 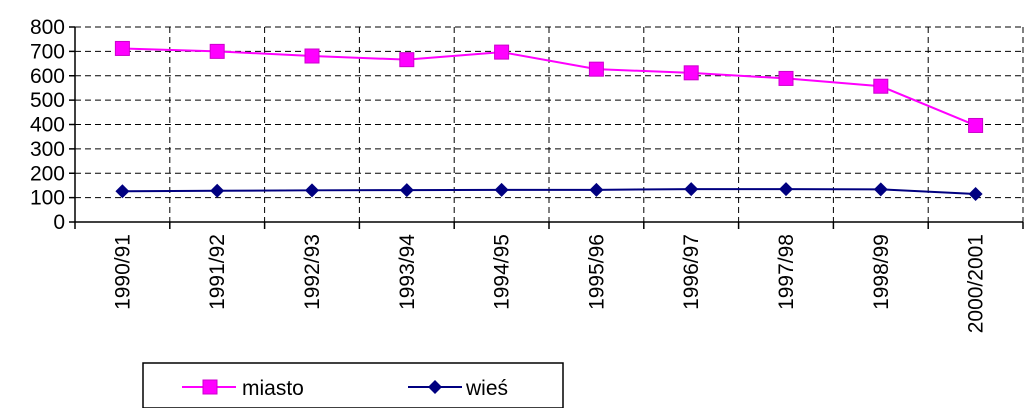 I want to click on y-tick-label-200: 200, so click(x=47, y=173).